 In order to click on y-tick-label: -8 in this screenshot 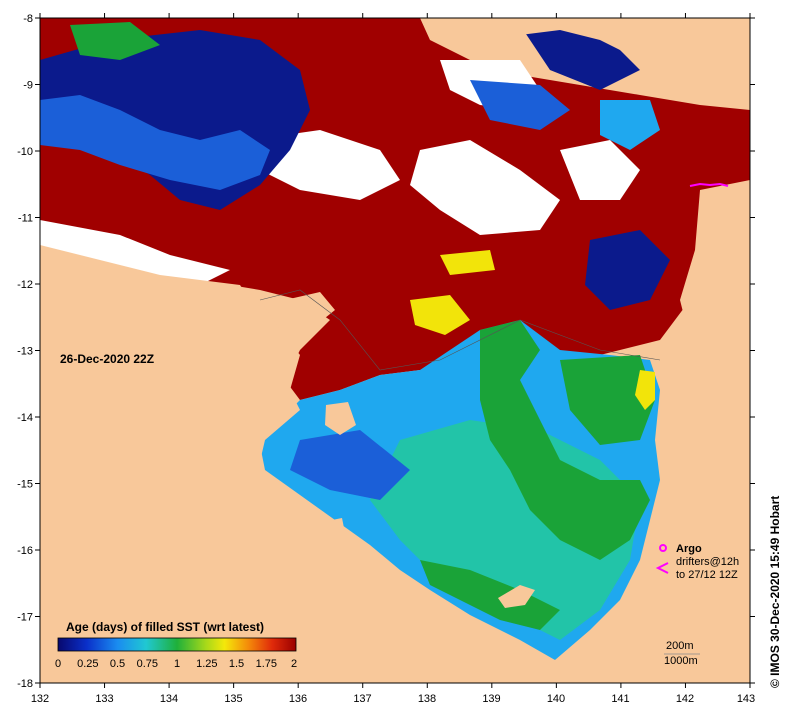, I will do `click(28, 19)`.